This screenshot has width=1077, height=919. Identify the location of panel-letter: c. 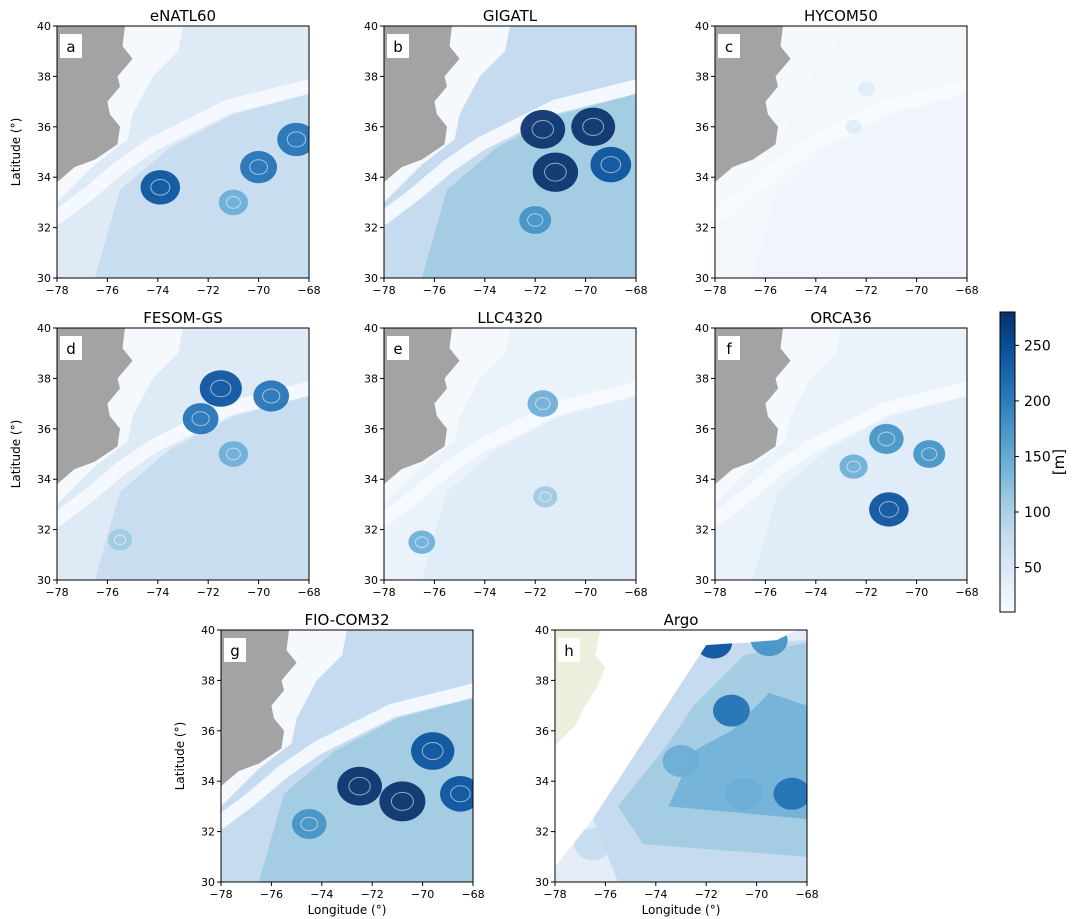
(729, 47).